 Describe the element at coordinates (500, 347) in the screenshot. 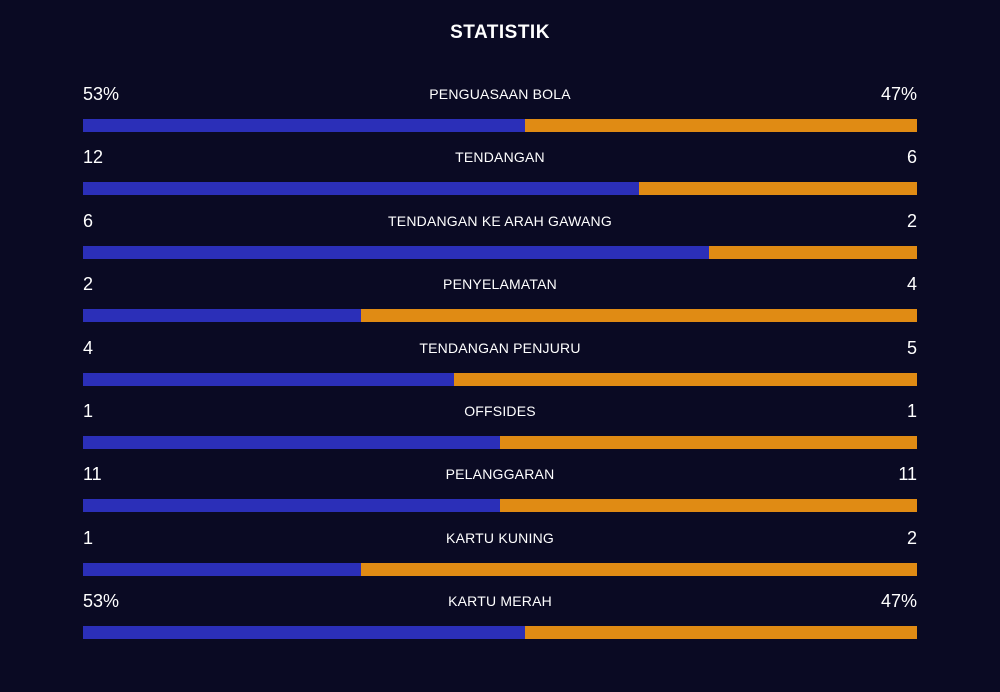

I see `stat-label: TENDANGAN PENJURU` at that location.